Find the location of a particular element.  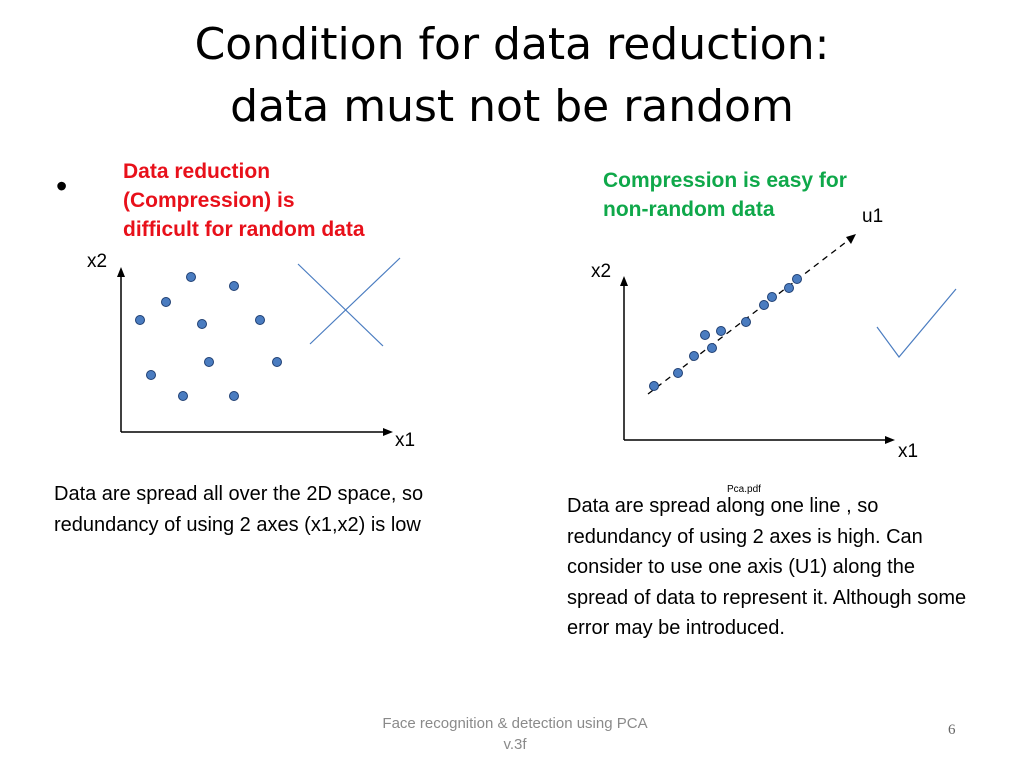

left-plot-axes is located at coordinates (255, 351).